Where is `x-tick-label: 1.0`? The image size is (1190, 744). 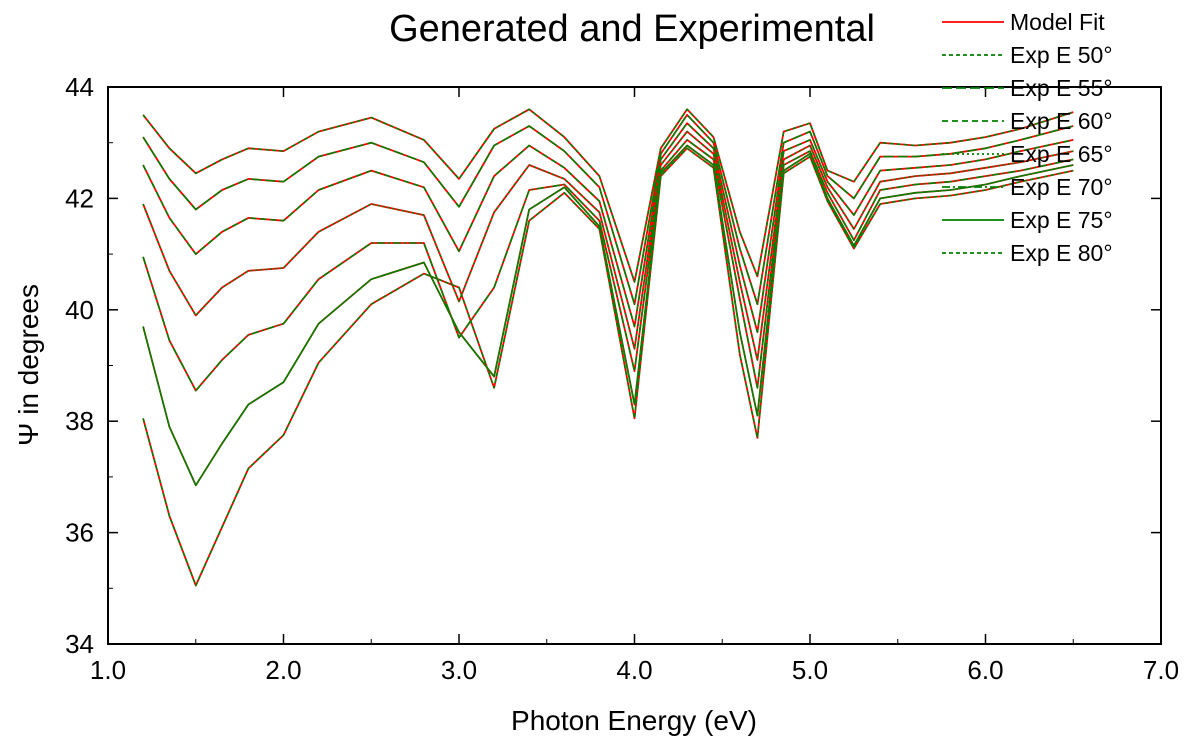 x-tick-label: 1.0 is located at coordinates (108, 670).